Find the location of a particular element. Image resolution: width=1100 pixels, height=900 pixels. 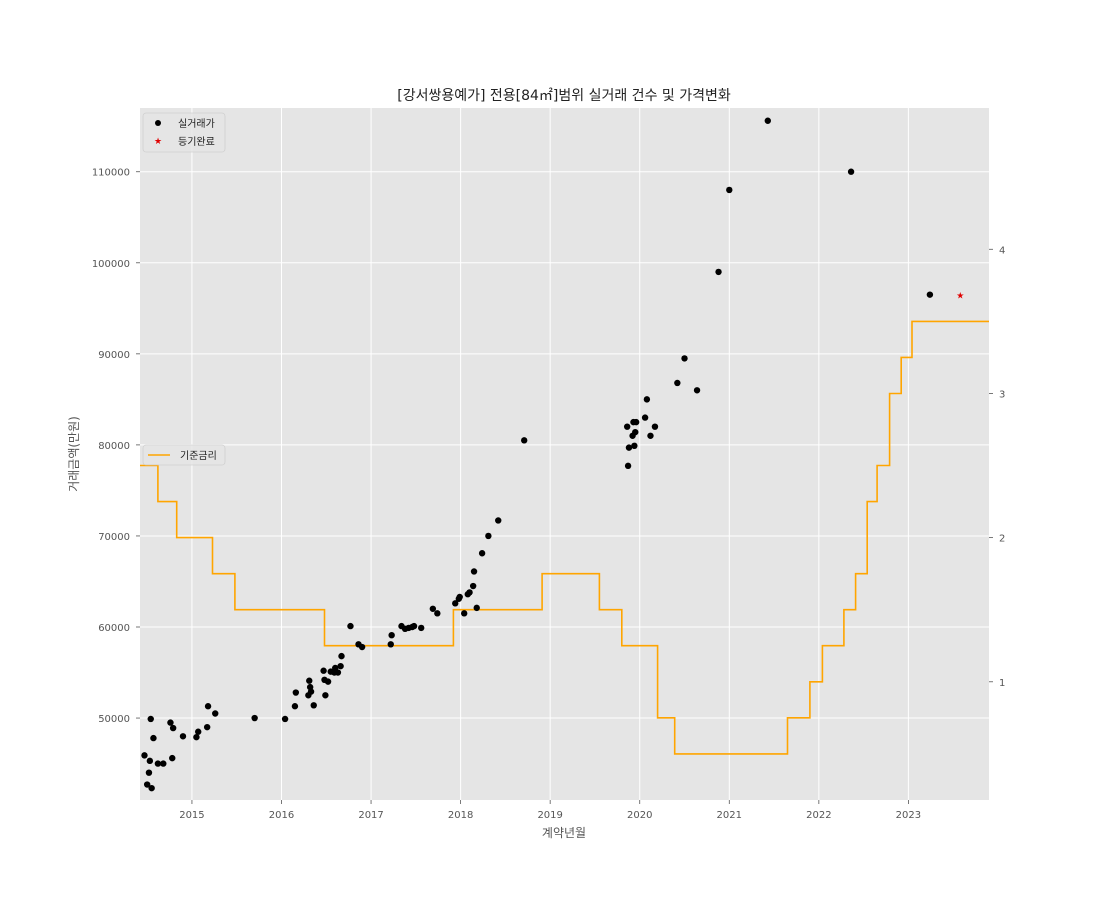

legend-mid-box is located at coordinates (184, 455).